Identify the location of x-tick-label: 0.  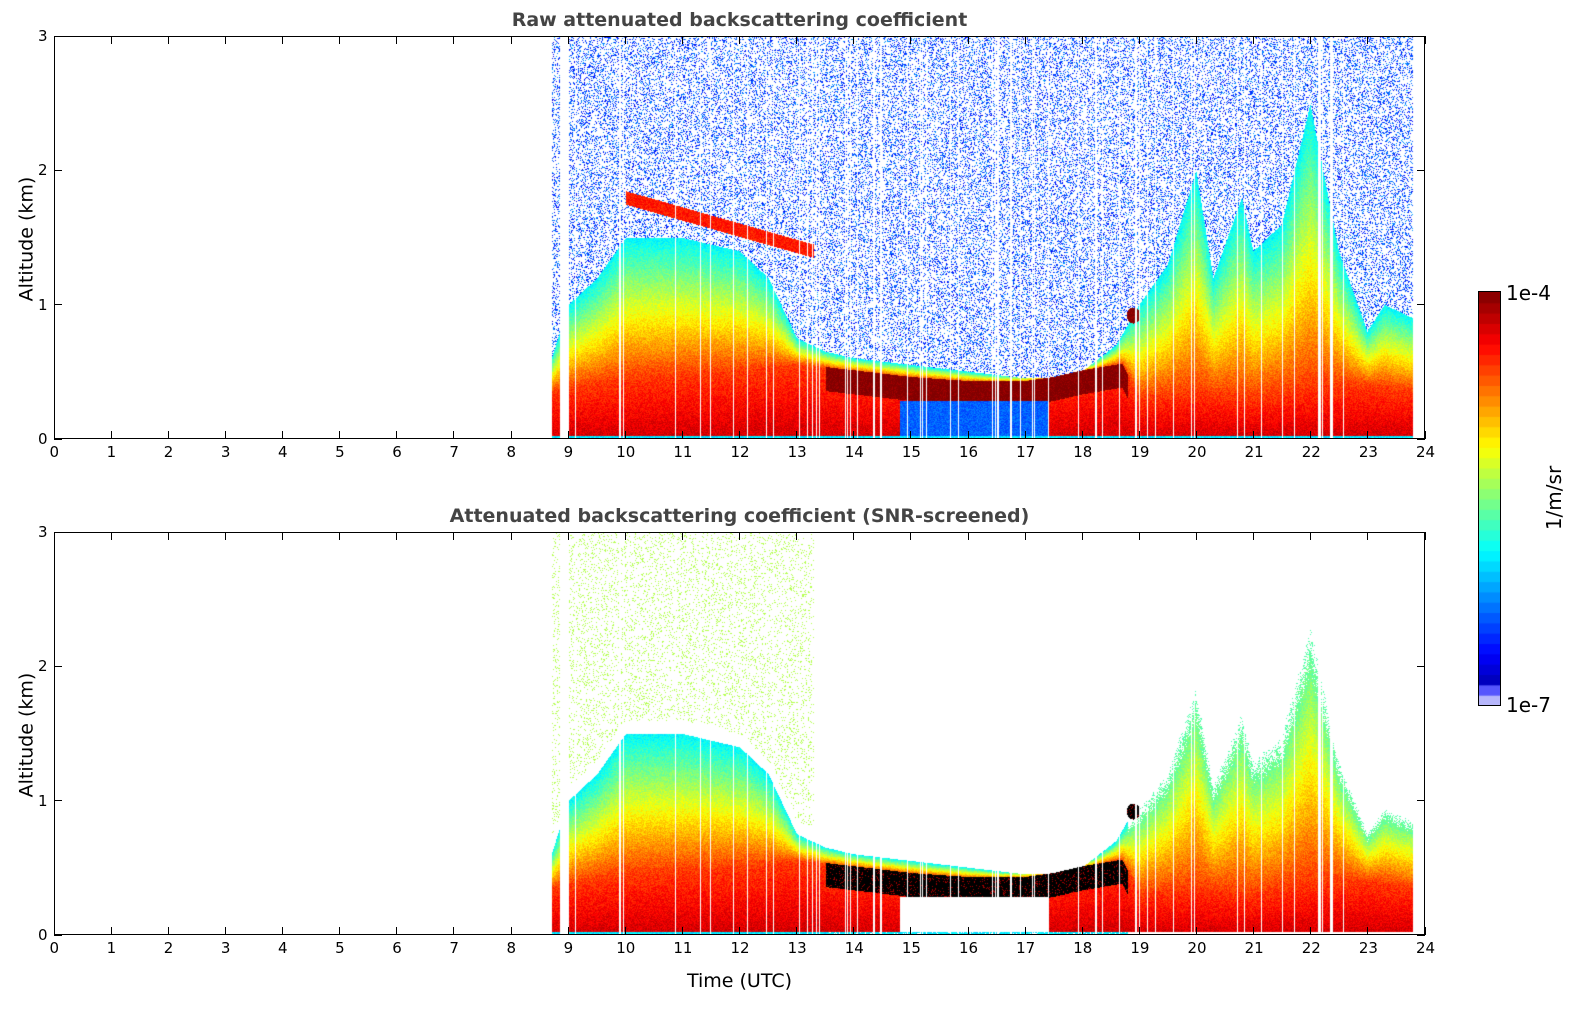
(54, 452).